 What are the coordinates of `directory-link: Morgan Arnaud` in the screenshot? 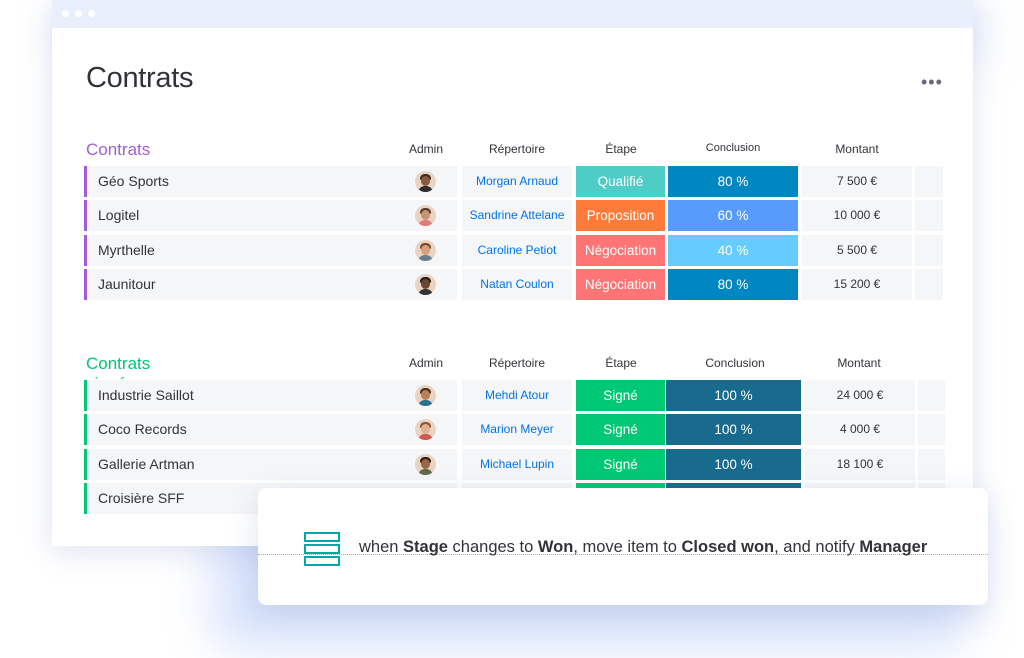 It's located at (517, 180).